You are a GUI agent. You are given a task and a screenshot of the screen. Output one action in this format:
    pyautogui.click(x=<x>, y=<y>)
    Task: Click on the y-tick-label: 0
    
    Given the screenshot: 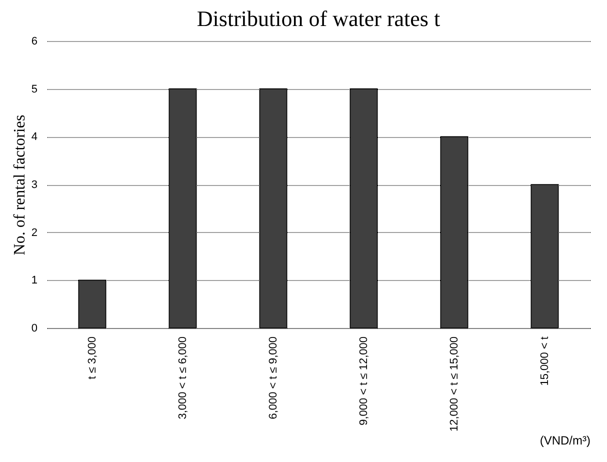 What is the action you would take?
    pyautogui.click(x=34, y=328)
    